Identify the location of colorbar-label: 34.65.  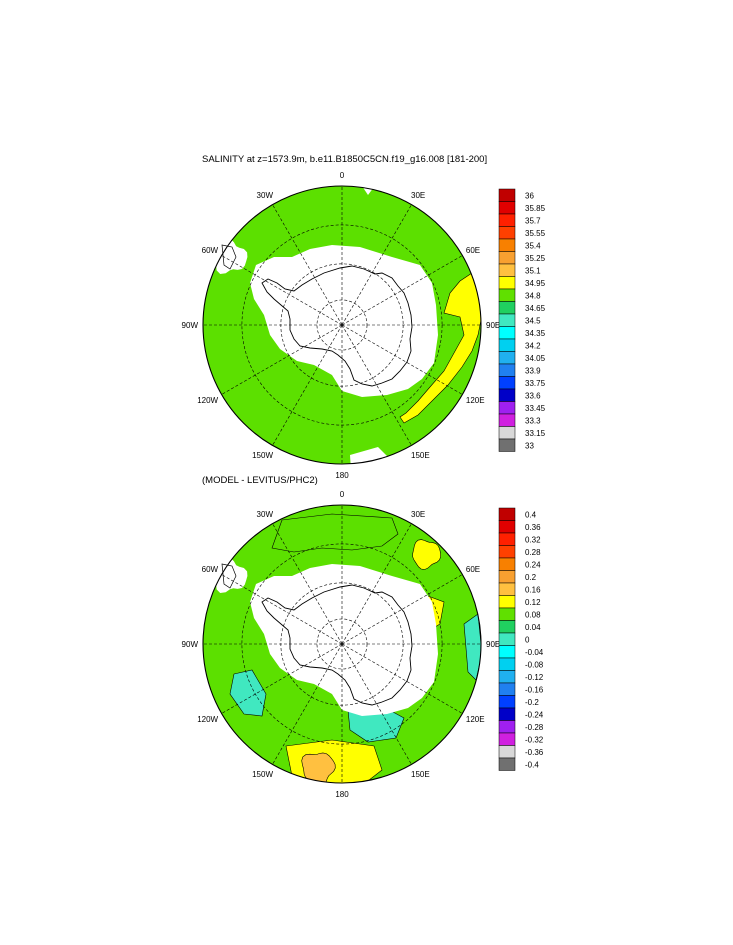
(535, 308).